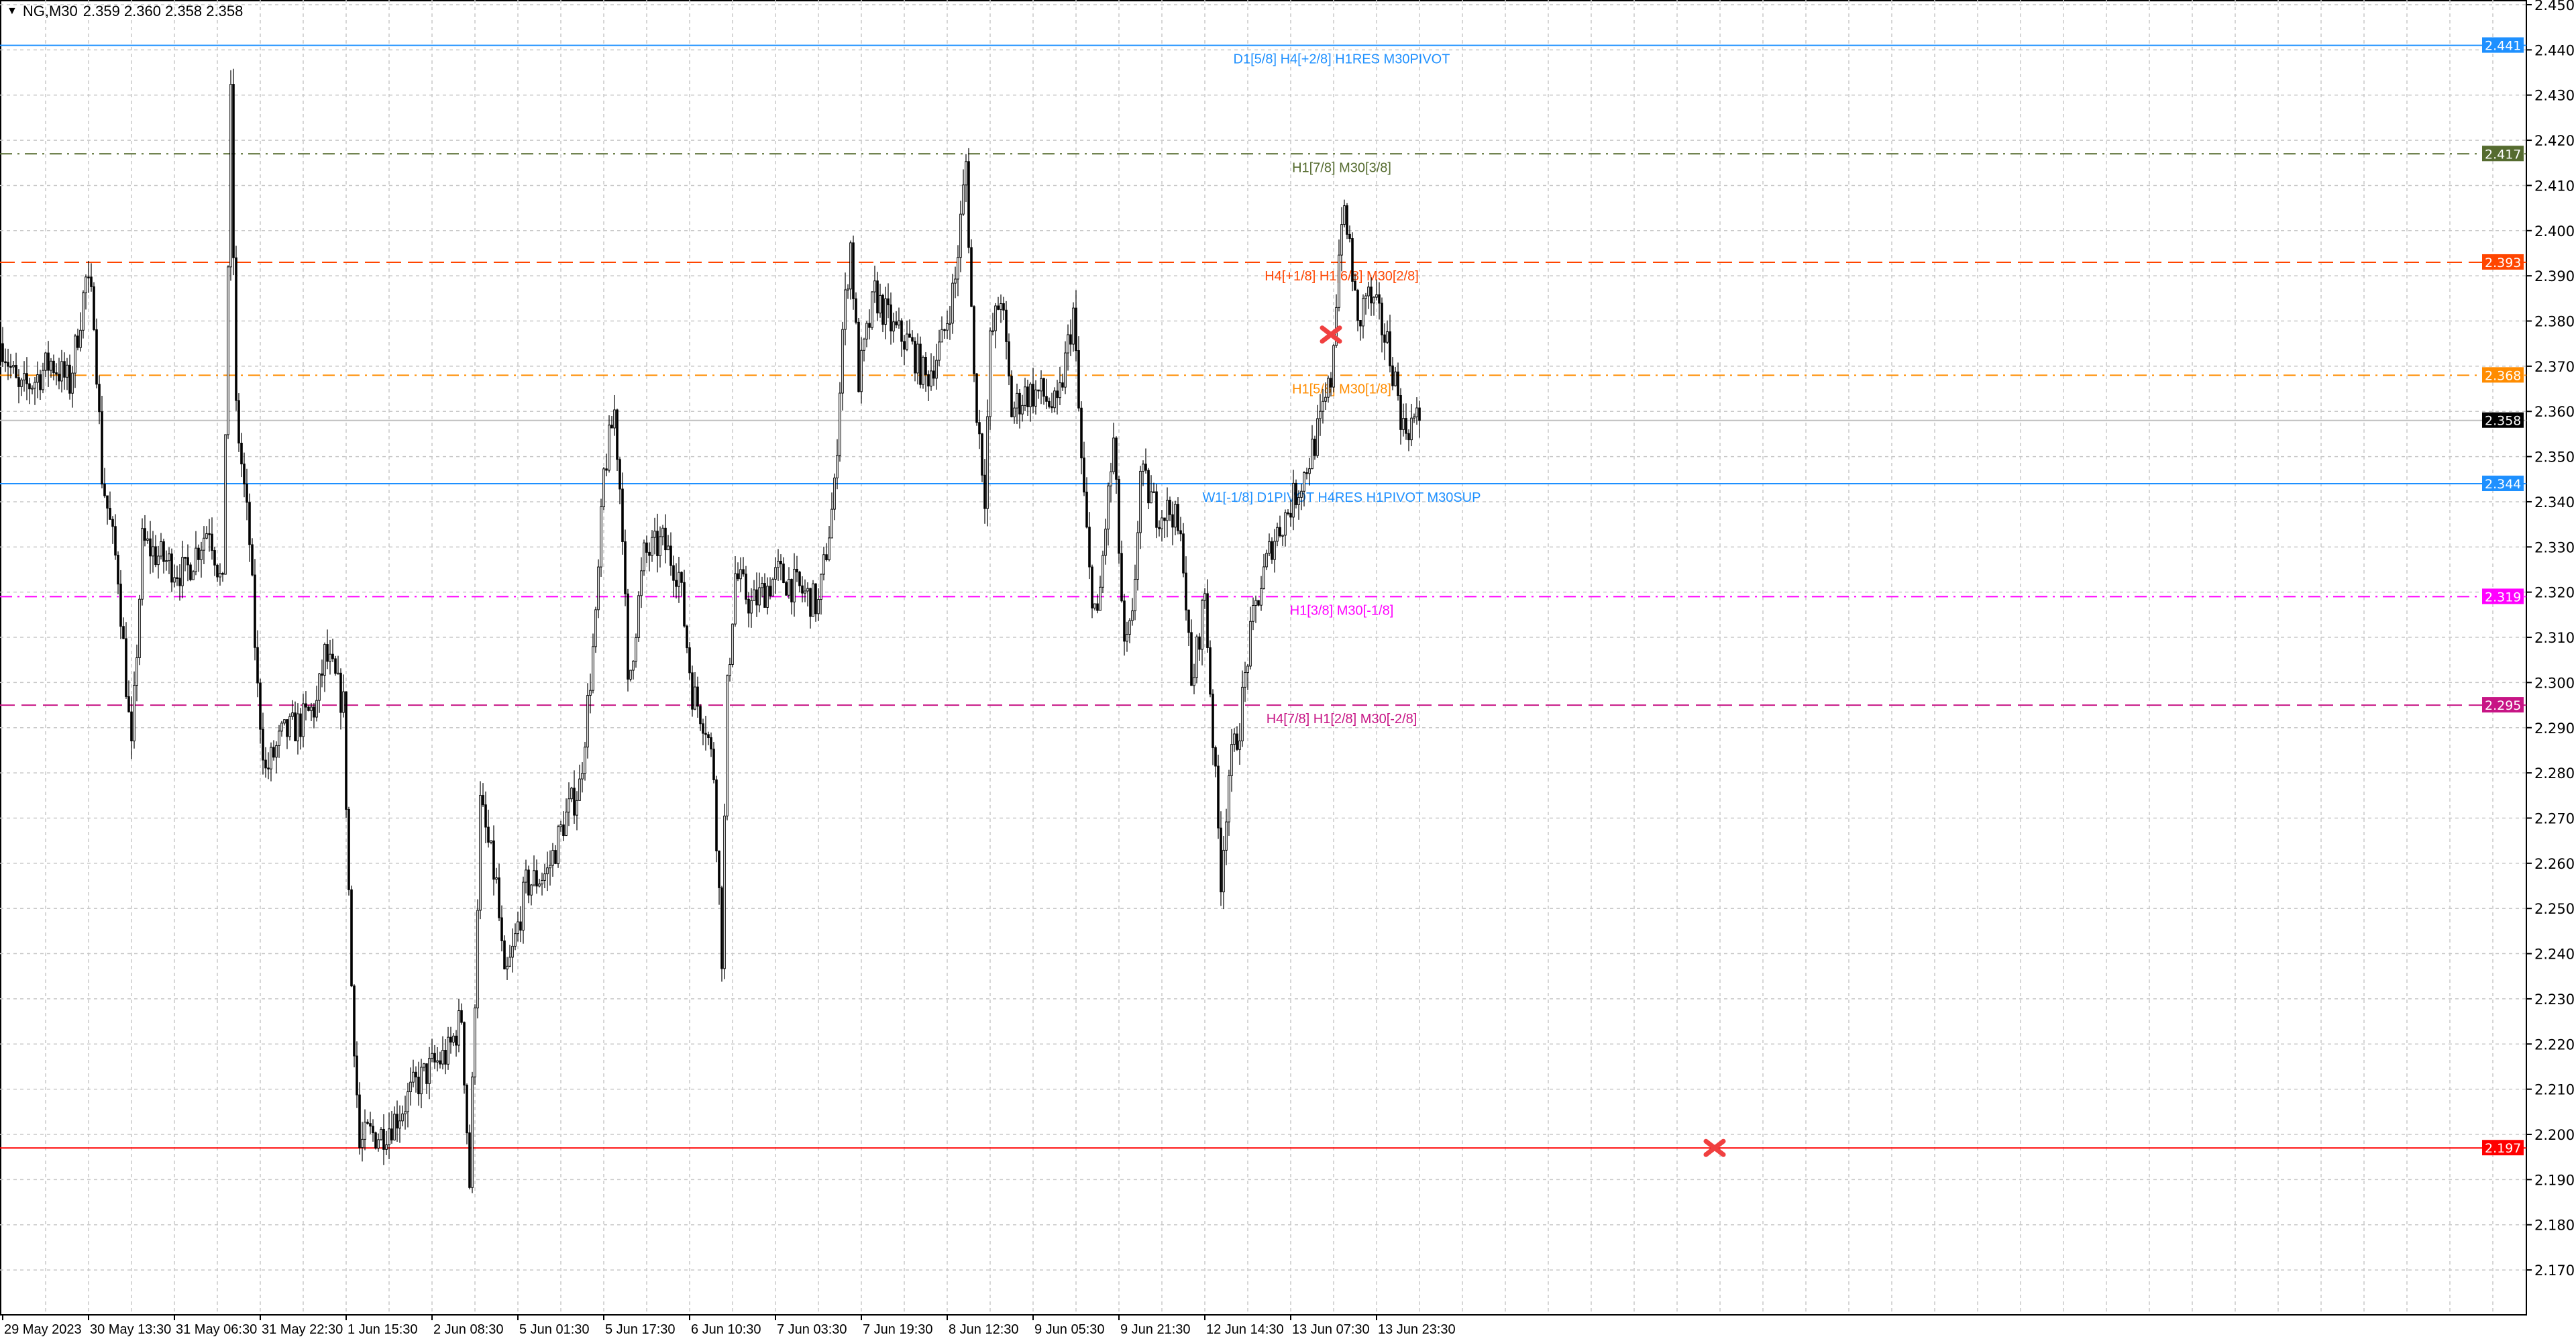  I want to click on y-tick-label: 2.390, so click(2554, 276).